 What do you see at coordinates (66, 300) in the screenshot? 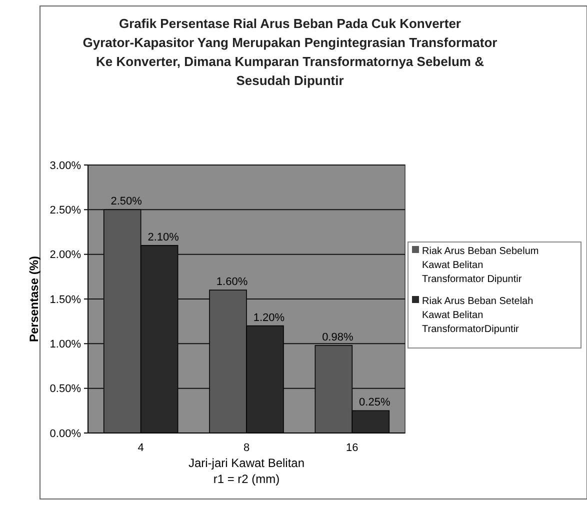
I see `y-tick-label: 1.50%` at bounding box center [66, 300].